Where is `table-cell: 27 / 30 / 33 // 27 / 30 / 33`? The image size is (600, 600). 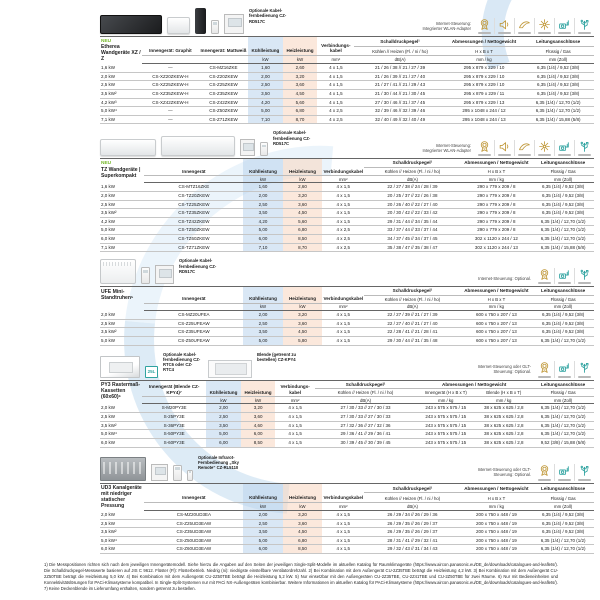 table-cell: 27 / 30 / 33 // 27 / 30 / 33 is located at coordinates (365, 408).